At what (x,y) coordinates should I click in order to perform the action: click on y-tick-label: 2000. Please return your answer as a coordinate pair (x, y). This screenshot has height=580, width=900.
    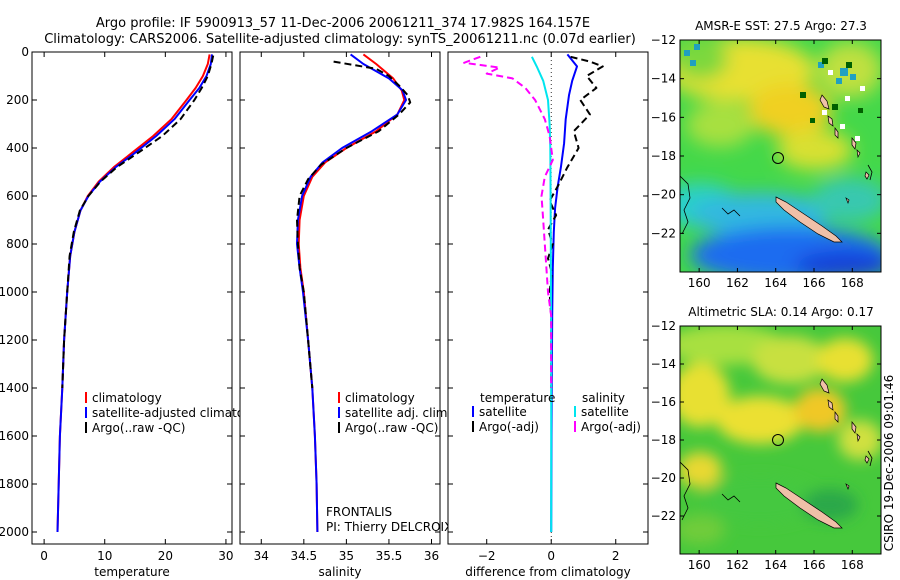
    Looking at the image, I should click on (14, 532).